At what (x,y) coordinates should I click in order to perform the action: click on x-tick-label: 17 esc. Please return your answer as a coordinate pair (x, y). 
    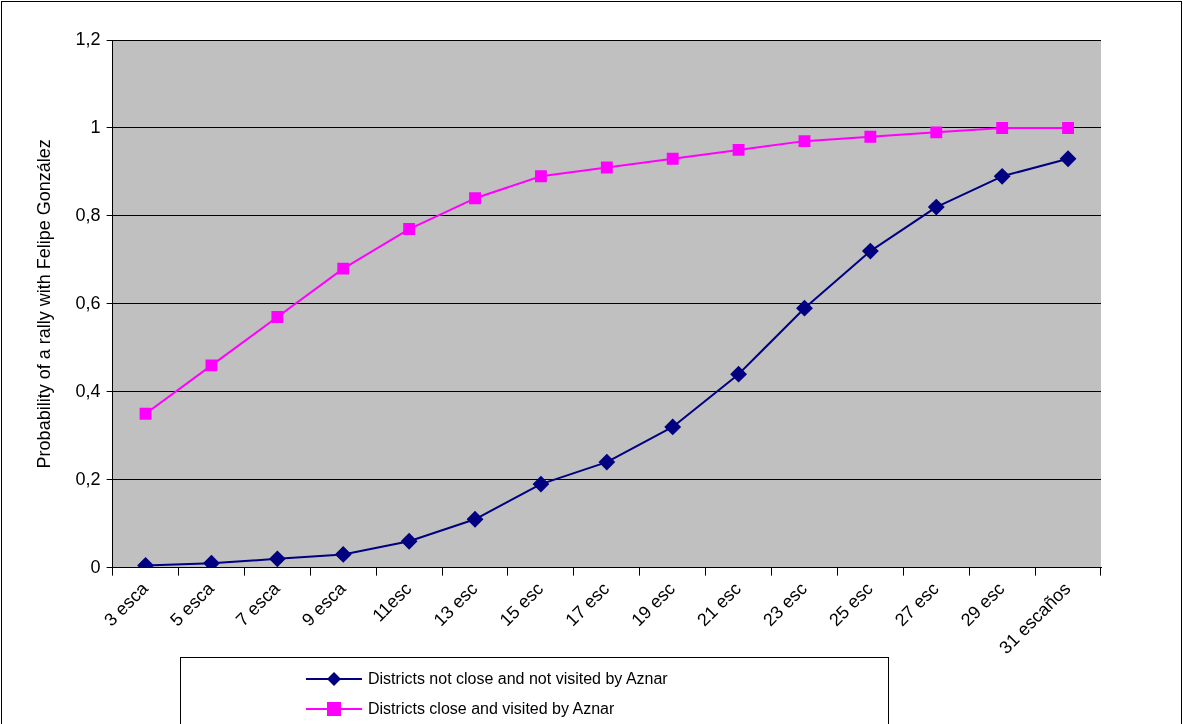
    Looking at the image, I should click on (587, 604).